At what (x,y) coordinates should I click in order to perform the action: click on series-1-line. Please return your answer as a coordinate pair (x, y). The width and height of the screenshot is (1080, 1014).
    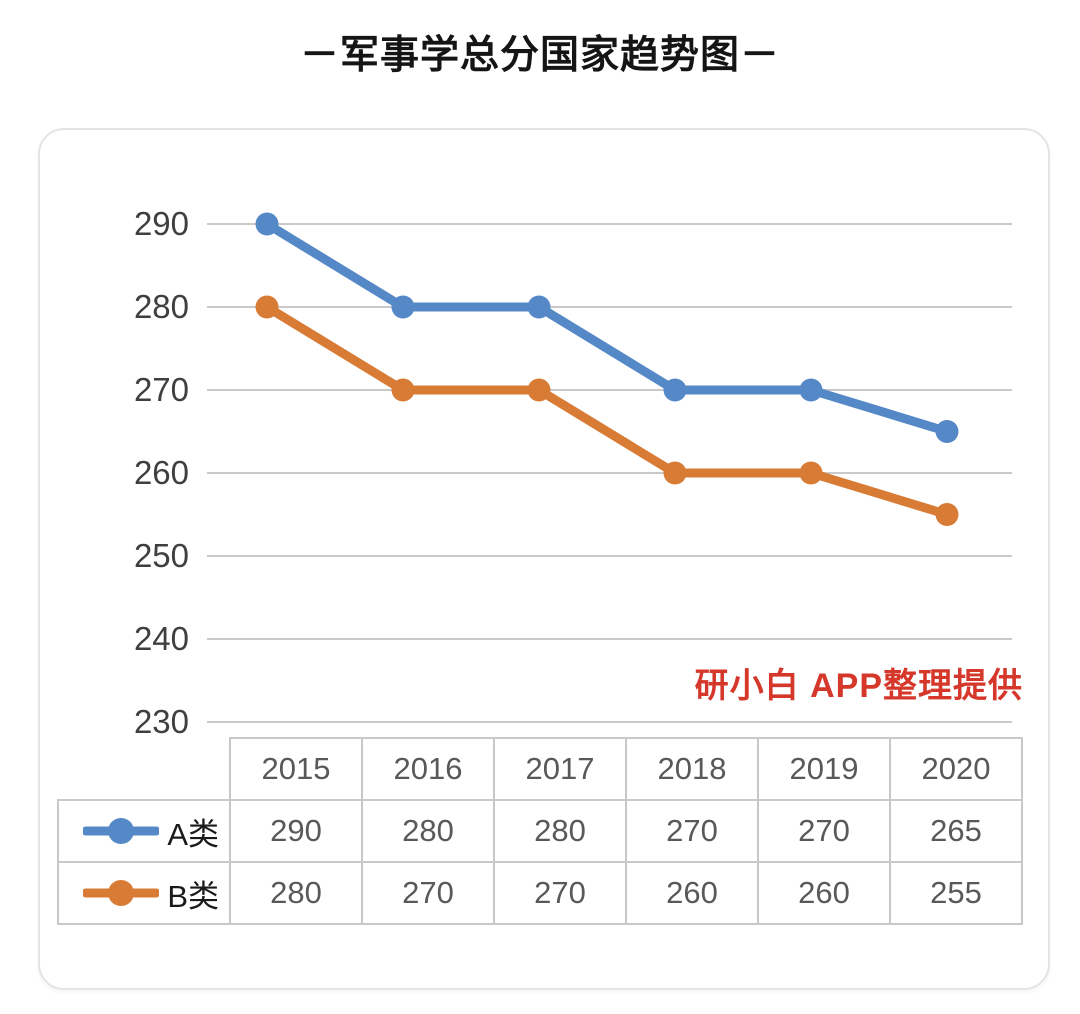
    Looking at the image, I should click on (607, 410).